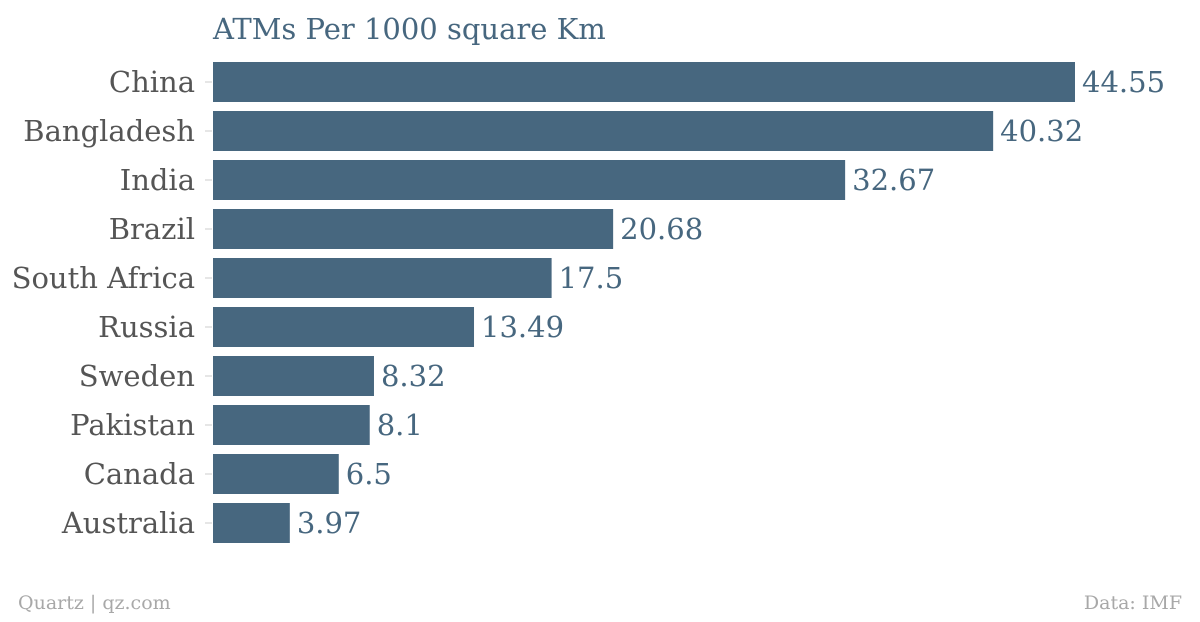 The width and height of the screenshot is (1200, 622). What do you see at coordinates (329, 523) in the screenshot?
I see `value-label-australia: 3.97` at bounding box center [329, 523].